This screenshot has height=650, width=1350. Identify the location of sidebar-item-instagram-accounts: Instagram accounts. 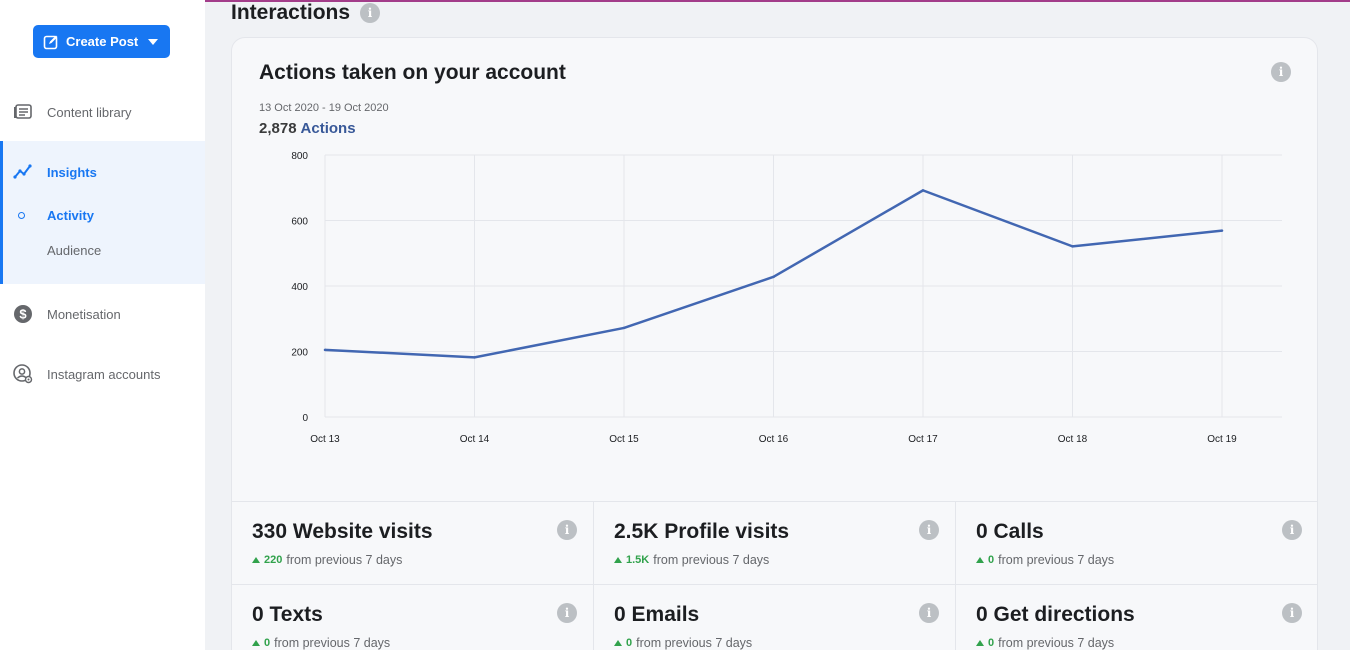
(102, 374).